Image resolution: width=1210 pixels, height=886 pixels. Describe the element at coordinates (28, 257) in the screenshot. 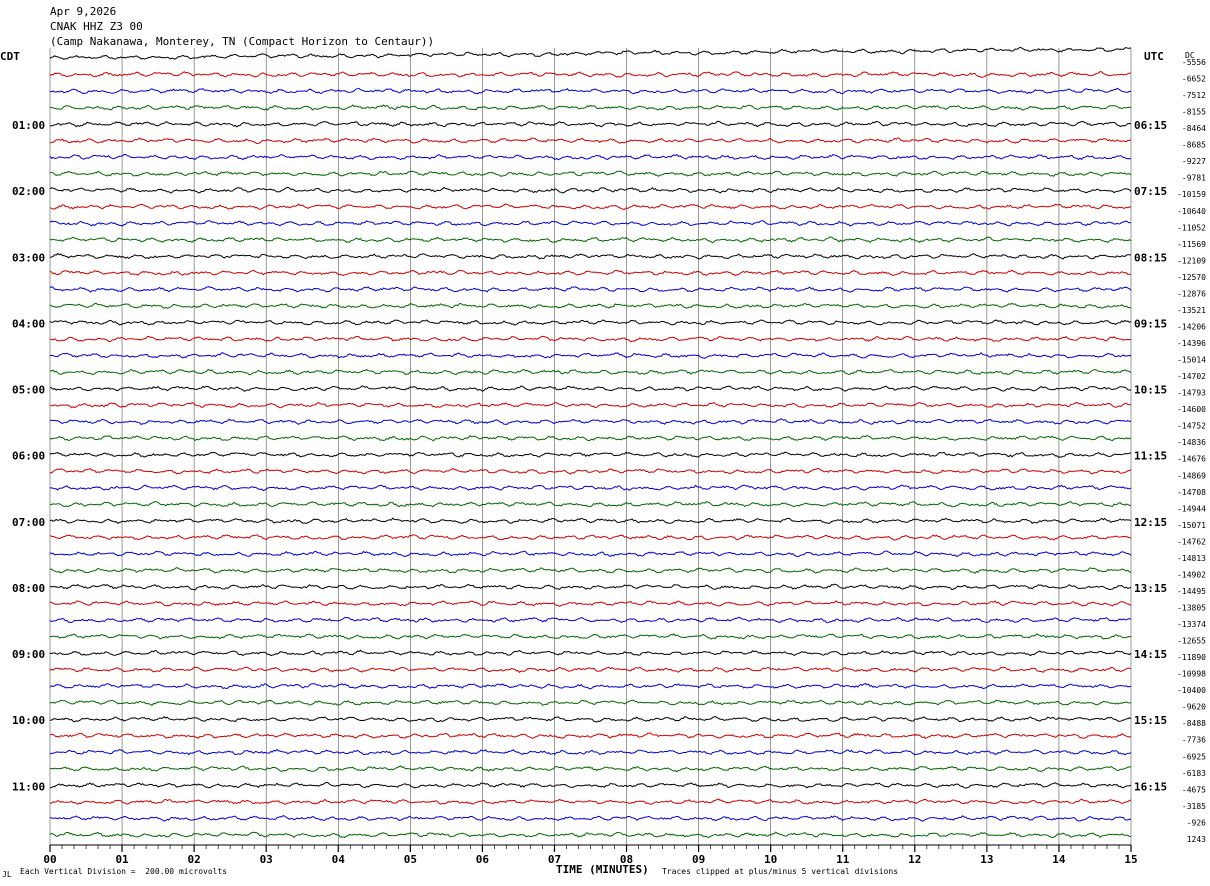

I see `cdt-hour-label: 03:00` at that location.